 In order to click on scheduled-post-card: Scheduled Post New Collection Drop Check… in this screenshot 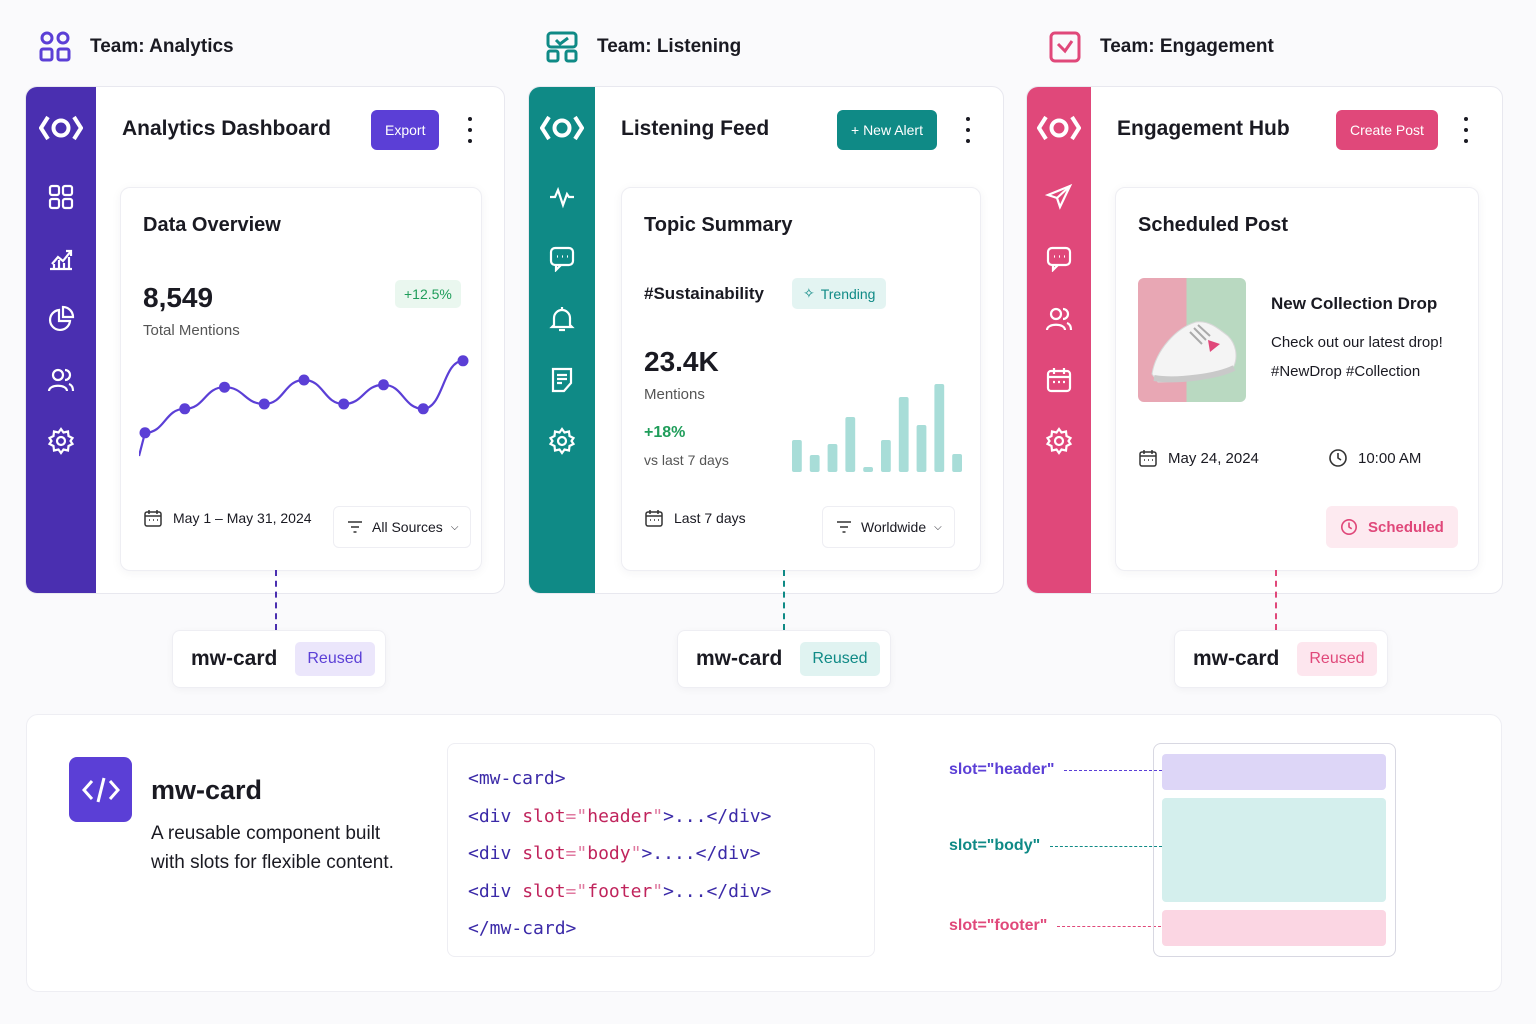, I will do `click(1297, 379)`.